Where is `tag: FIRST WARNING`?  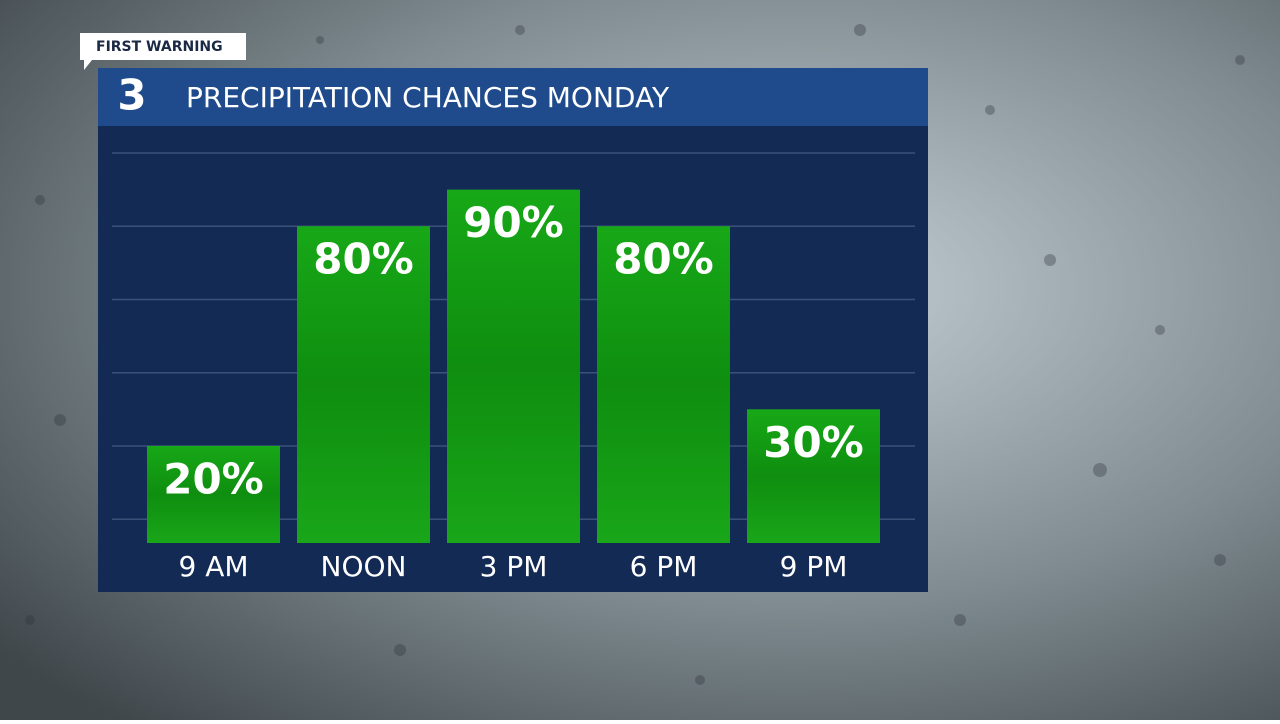 tag: FIRST WARNING is located at coordinates (159, 47).